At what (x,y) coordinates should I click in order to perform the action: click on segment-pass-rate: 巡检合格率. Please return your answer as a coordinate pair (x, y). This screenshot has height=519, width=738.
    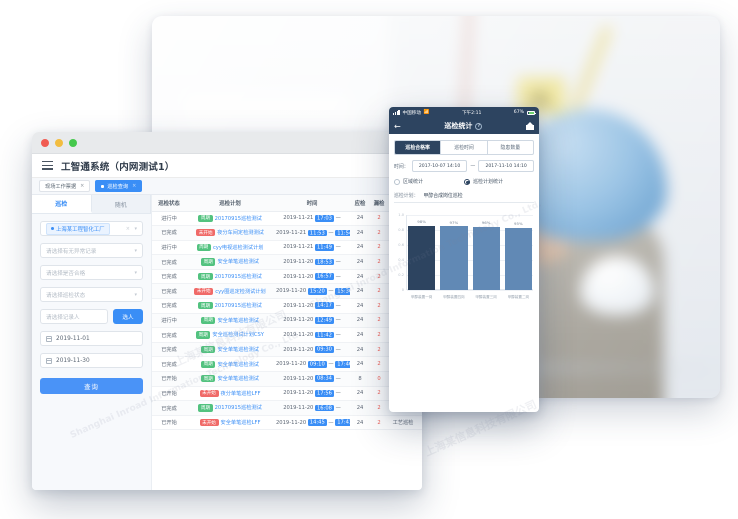
    Looking at the image, I should click on (418, 147).